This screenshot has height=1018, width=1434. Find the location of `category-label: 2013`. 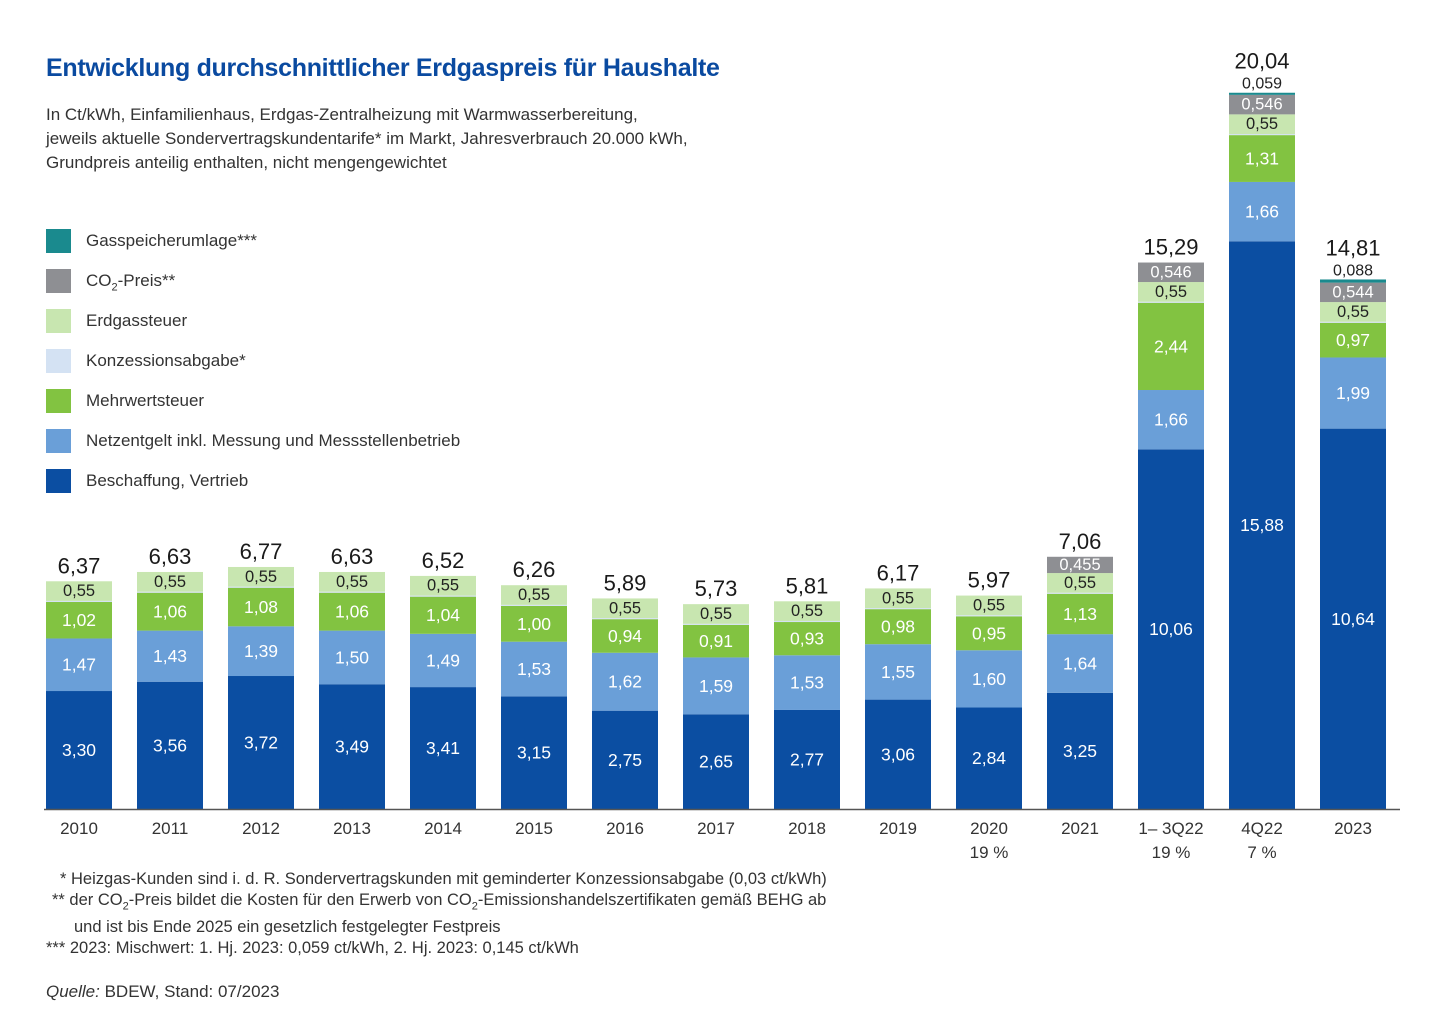

category-label: 2013 is located at coordinates (352, 828).